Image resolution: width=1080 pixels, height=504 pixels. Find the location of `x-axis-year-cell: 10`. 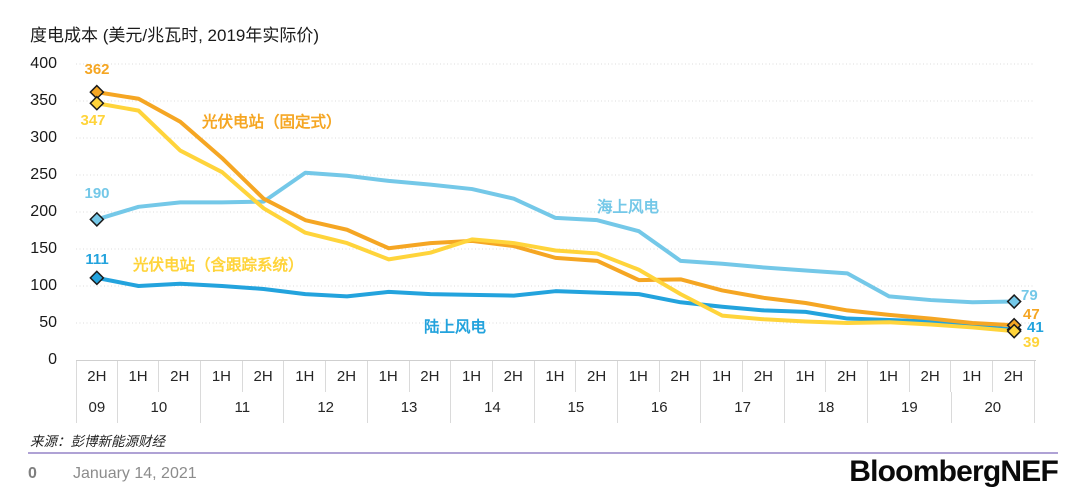

x-axis-year-cell: 10 is located at coordinates (160, 407).